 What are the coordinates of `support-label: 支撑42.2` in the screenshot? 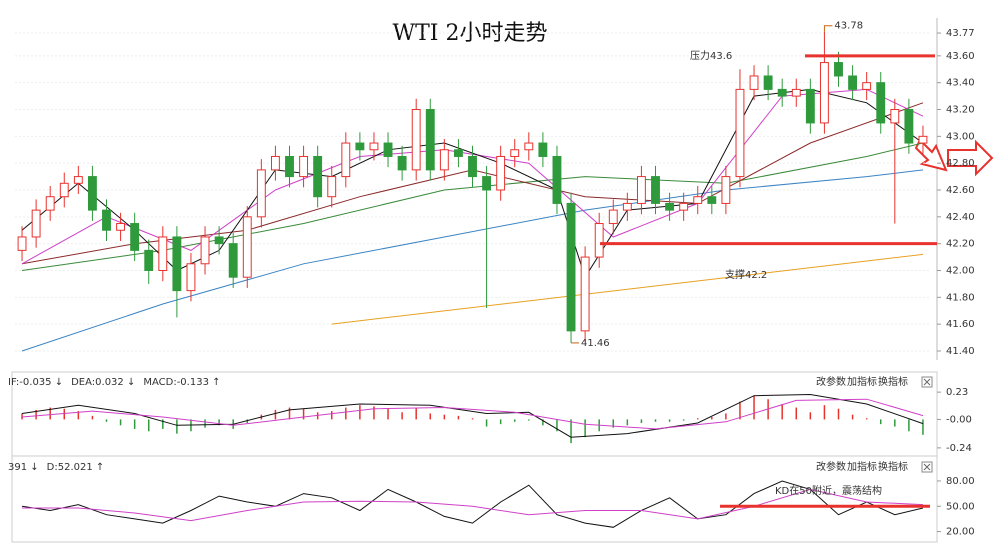 It's located at (746, 274).